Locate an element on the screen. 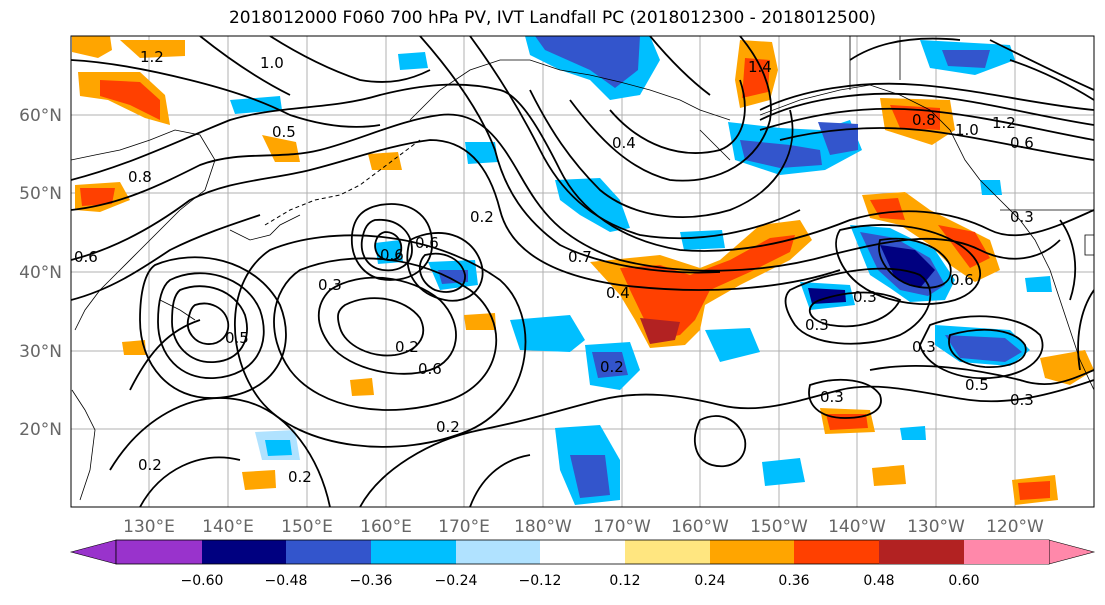  colorbar-tick: −0.48 is located at coordinates (286, 581).